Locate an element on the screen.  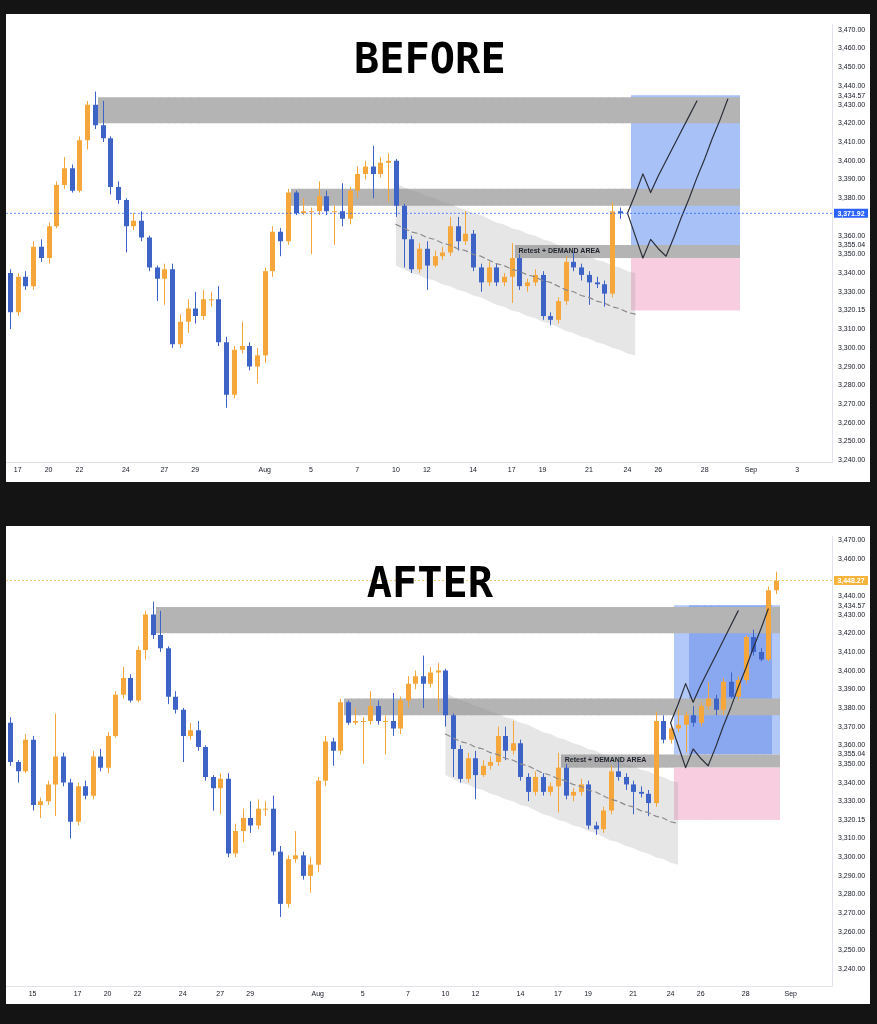
text: AFTER is located at coordinates (430, 583).